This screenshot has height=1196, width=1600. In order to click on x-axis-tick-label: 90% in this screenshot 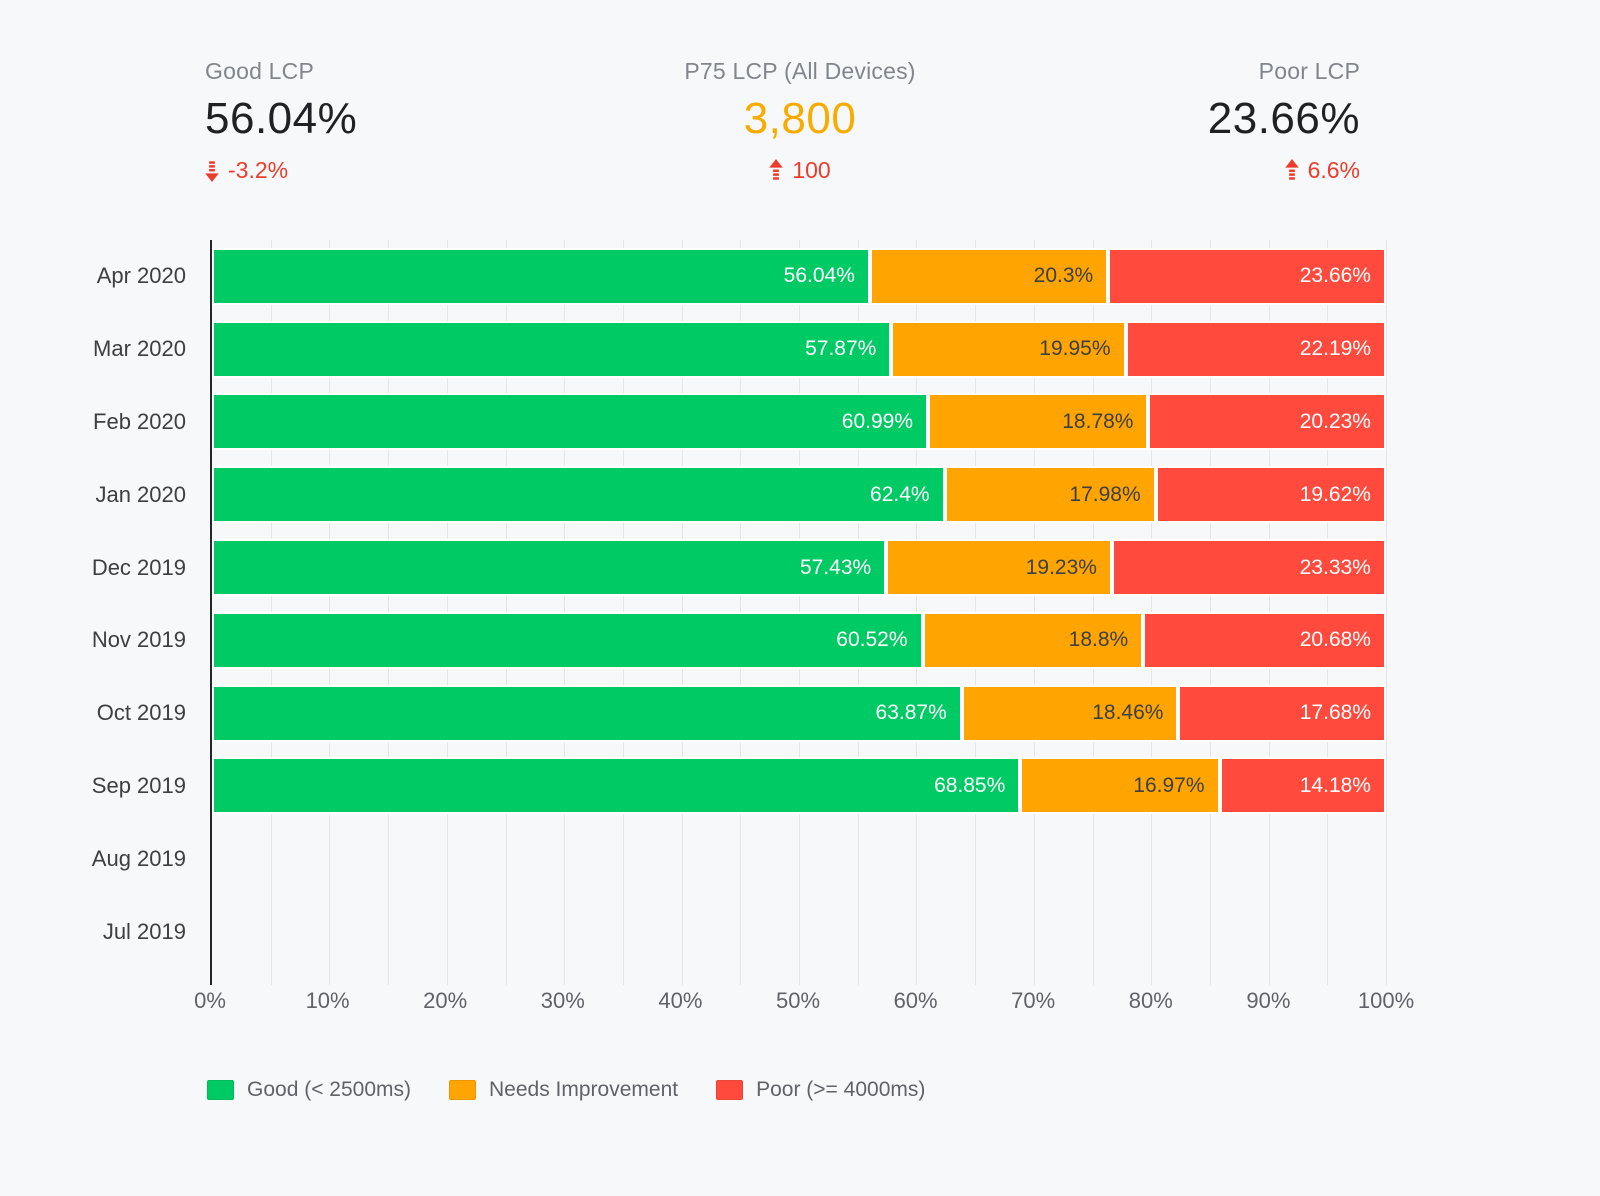, I will do `click(1268, 1000)`.